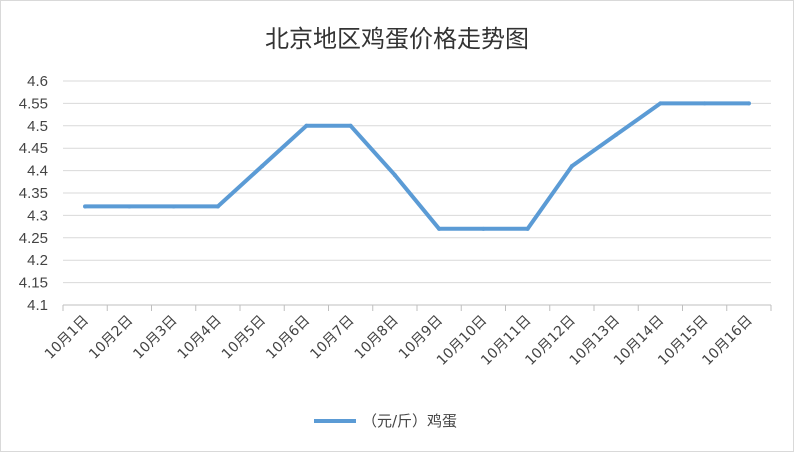 Image resolution: width=794 pixels, height=452 pixels. Describe the element at coordinates (244, 338) in the screenshot. I see `x-tick-label: 10月5日` at that location.